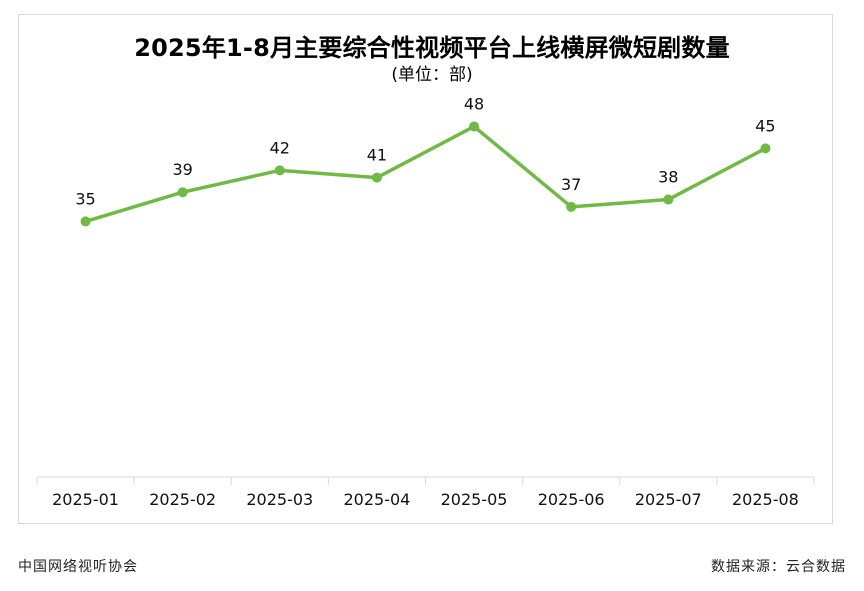 This screenshot has width=864, height=591. Describe the element at coordinates (425, 174) in the screenshot. I see `series-line` at that location.